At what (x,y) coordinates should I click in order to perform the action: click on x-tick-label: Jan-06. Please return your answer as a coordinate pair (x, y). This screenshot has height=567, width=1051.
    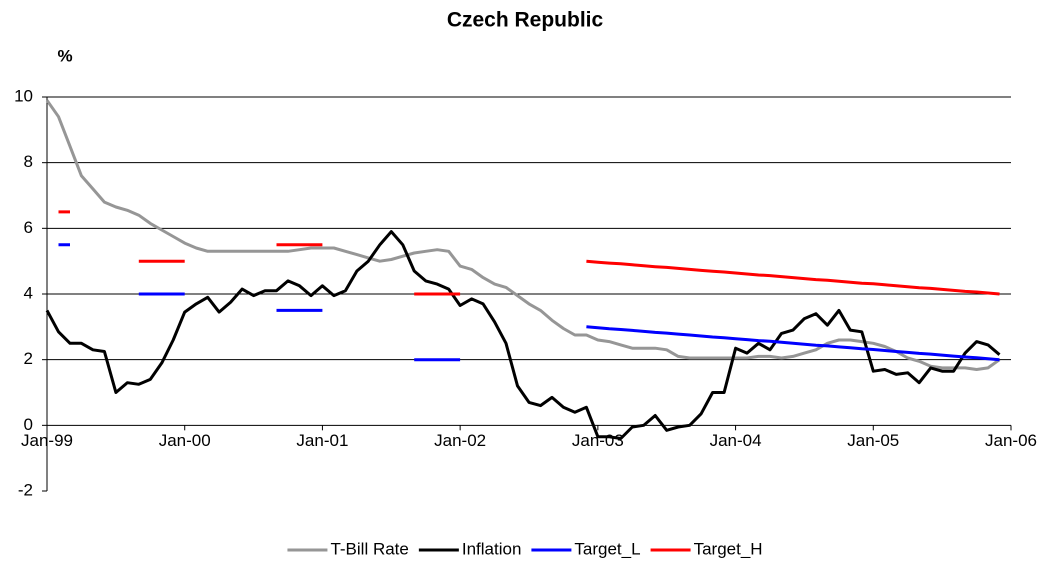
    Looking at the image, I should click on (1011, 440).